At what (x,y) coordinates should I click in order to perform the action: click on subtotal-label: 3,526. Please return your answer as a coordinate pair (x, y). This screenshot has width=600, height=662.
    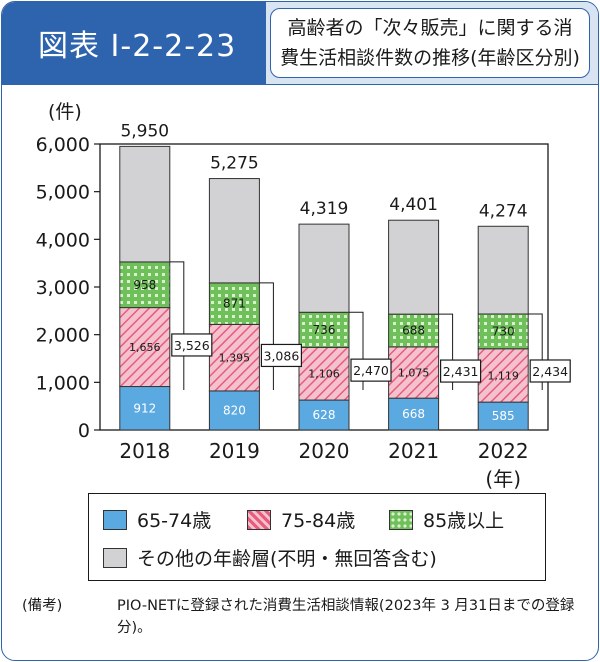
    Looking at the image, I should click on (192, 345).